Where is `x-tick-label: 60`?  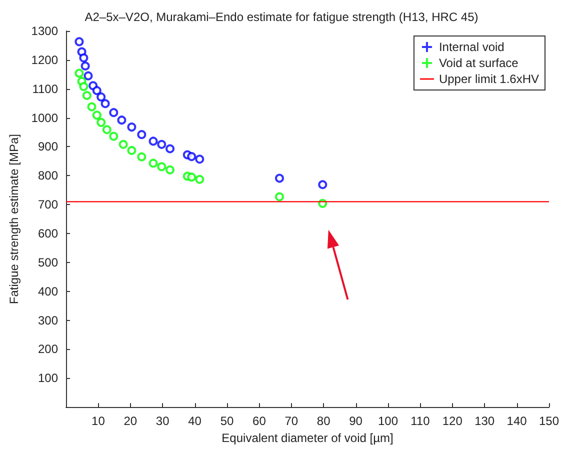
x-tick-label: 60 is located at coordinates (259, 421).